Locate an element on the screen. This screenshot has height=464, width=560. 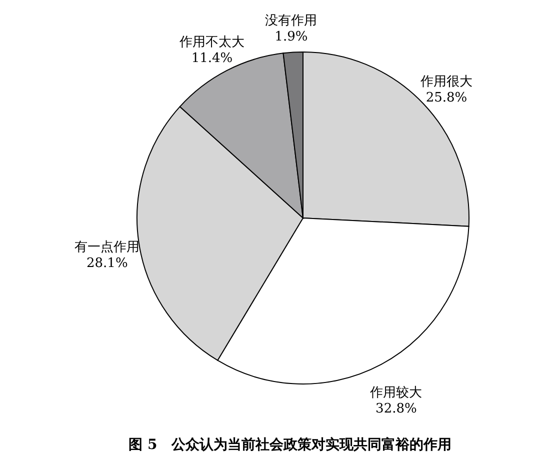
slice-label: 没有作用 is located at coordinates (291, 20).